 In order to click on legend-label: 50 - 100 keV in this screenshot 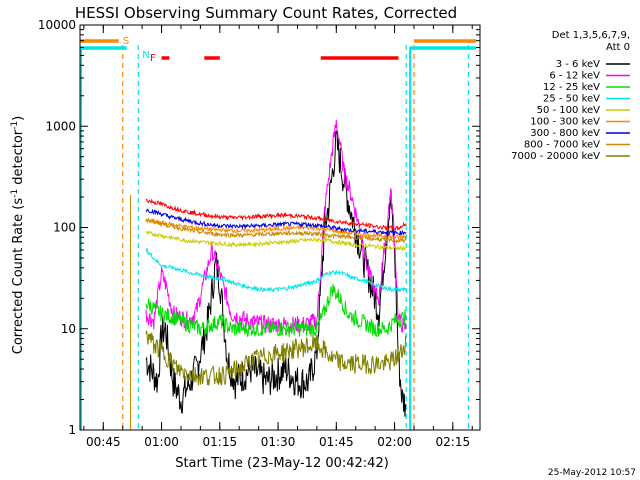, I will do `click(569, 110)`.